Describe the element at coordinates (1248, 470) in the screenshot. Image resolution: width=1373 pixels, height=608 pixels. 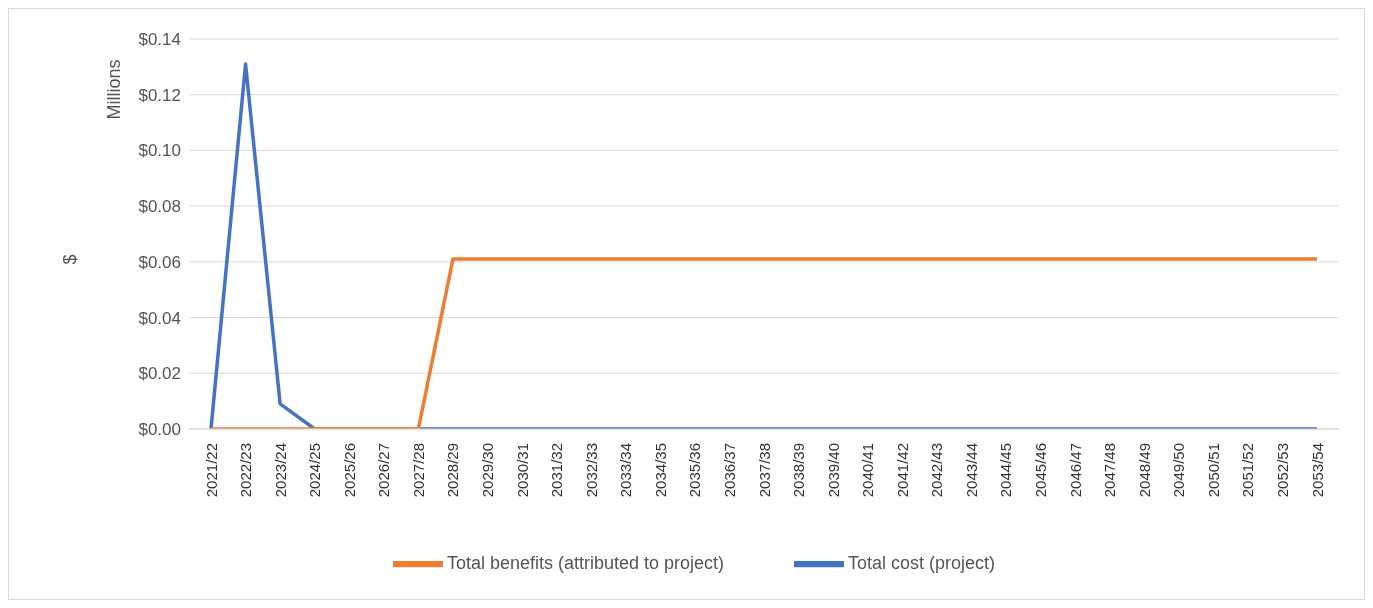
I see `x-tick-label: 2051/52` at that location.